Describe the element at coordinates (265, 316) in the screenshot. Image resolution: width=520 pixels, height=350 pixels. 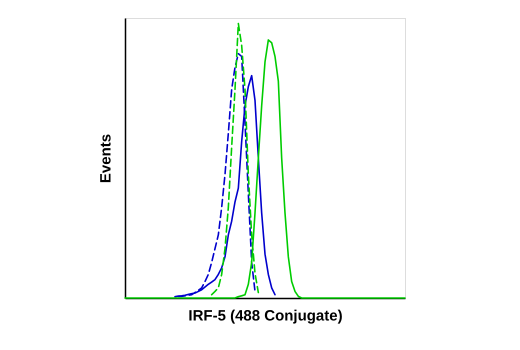
I see `x-axis-title: IRF-5 (488 Conjugate)` at that location.